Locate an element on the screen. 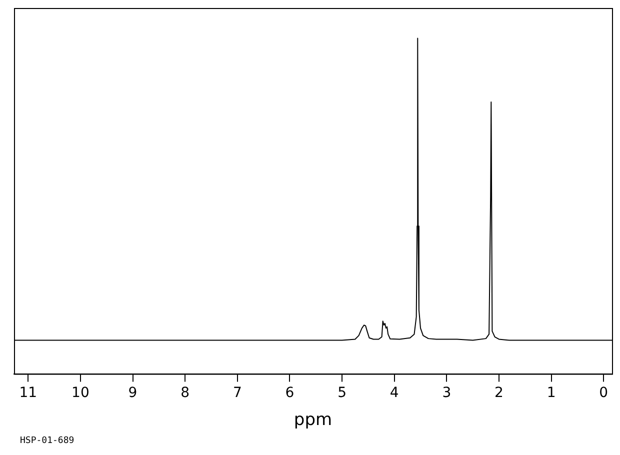  x-tick-label: 11 is located at coordinates (28, 392).